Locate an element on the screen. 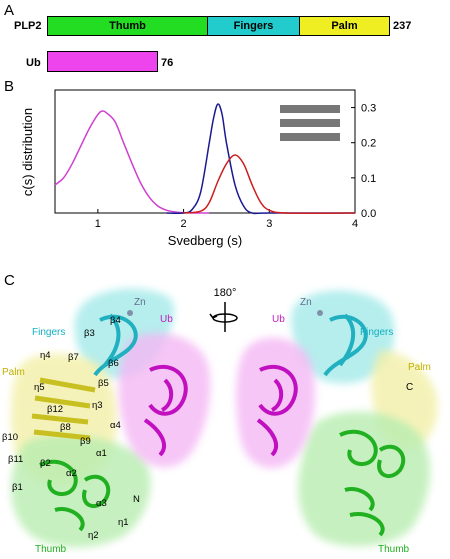  panel-label-b: B is located at coordinates (9, 86).